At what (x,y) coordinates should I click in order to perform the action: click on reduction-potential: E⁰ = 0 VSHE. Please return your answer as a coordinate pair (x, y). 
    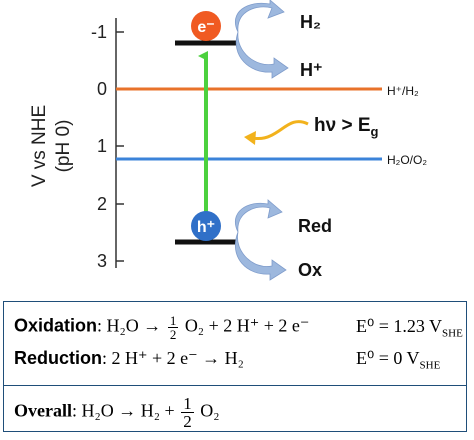
    Looking at the image, I should click on (398, 360).